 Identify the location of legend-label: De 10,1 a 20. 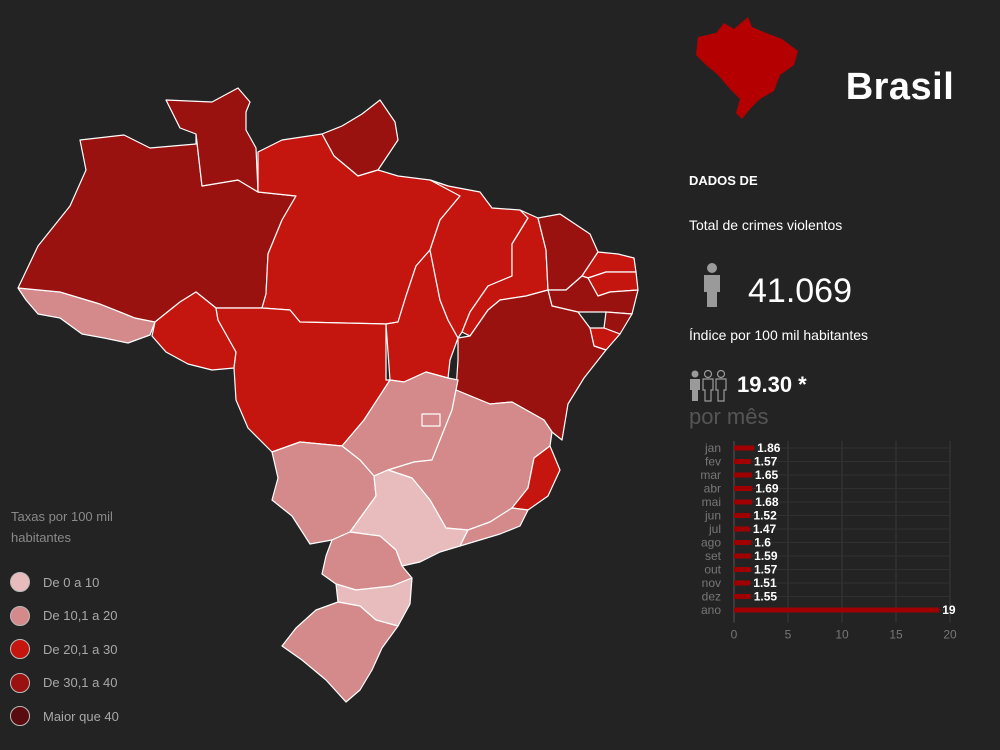
(80, 615).